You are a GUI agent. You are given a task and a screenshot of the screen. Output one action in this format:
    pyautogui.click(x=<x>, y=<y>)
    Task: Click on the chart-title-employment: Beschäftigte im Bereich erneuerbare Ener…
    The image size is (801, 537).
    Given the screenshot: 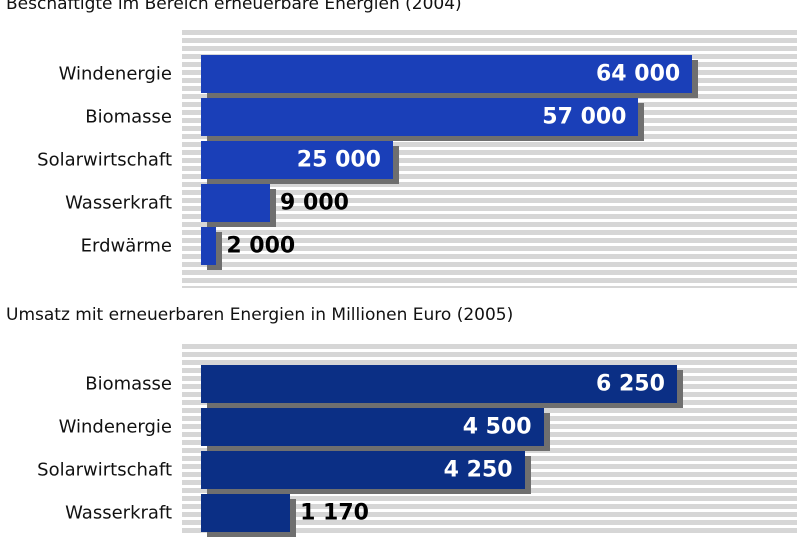 What is the action you would take?
    pyautogui.click(x=234, y=7)
    